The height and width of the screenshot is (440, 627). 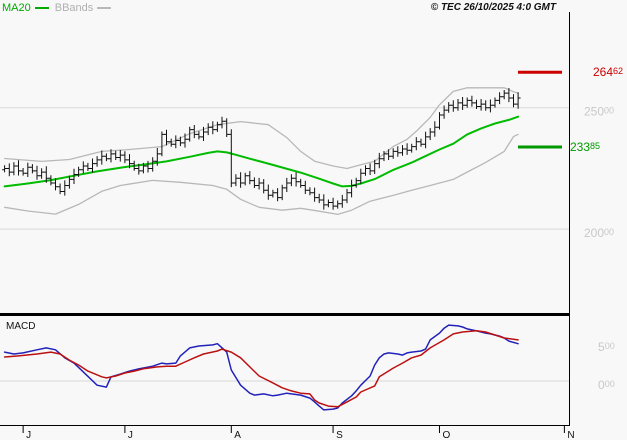 What do you see at coordinates (570, 435) in the screenshot?
I see `month-label: N` at bounding box center [570, 435].